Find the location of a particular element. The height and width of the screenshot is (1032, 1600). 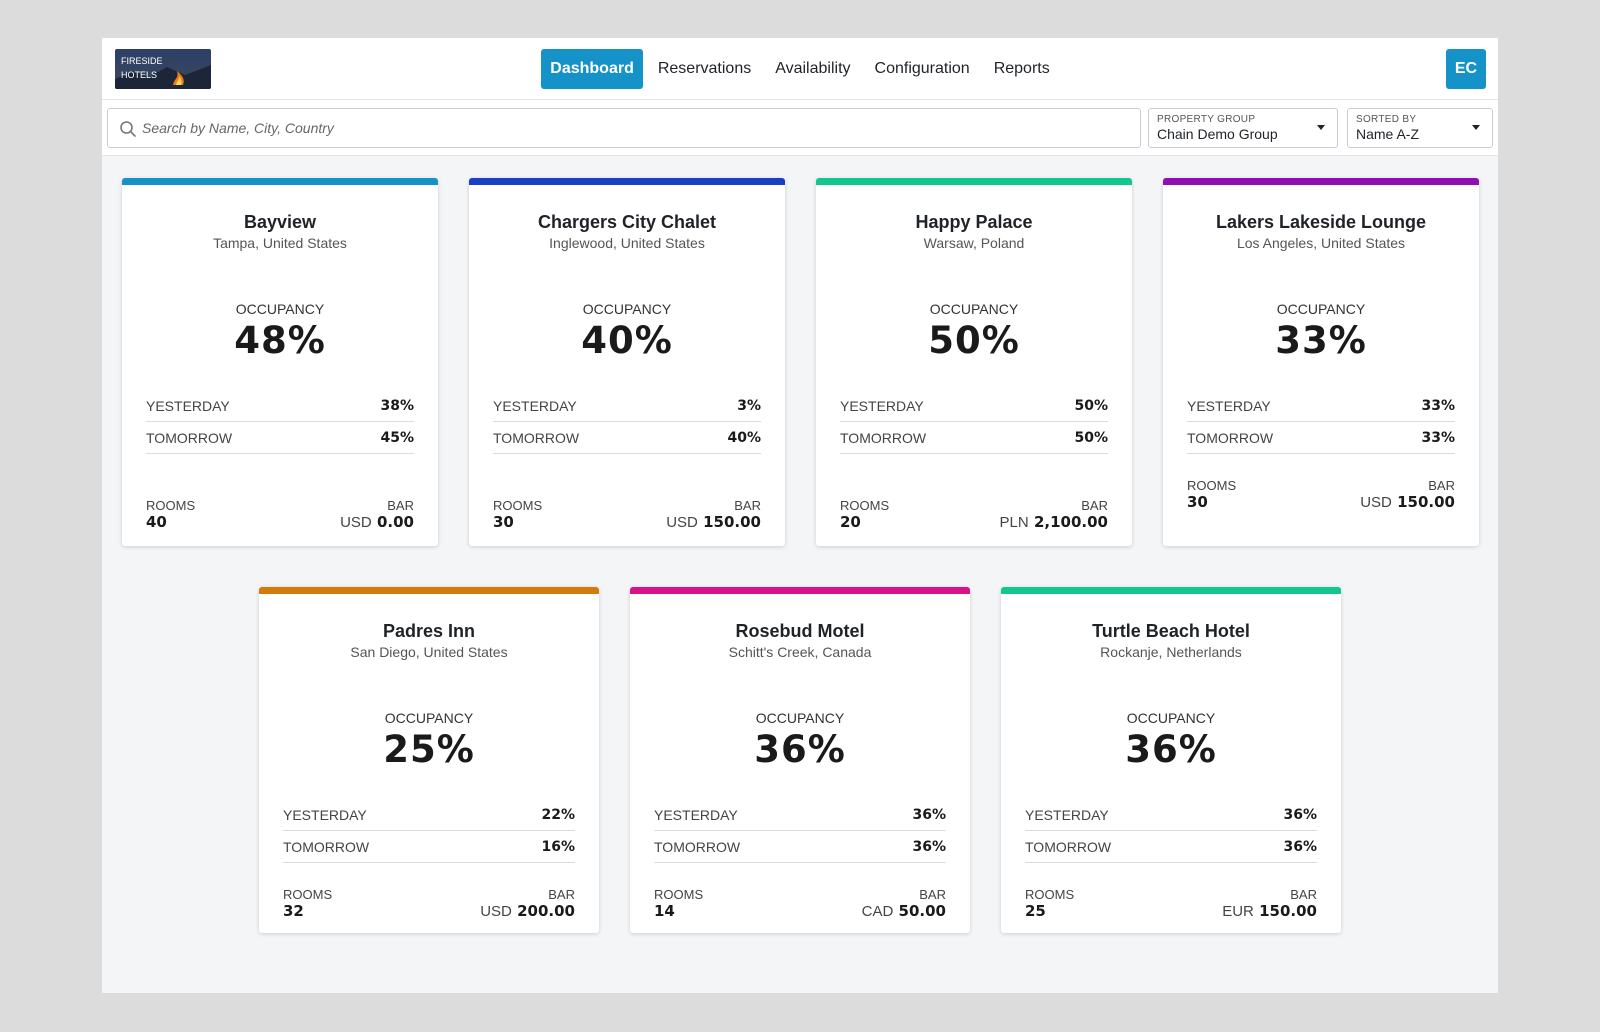

occupancy-value: 25% is located at coordinates (429, 749).